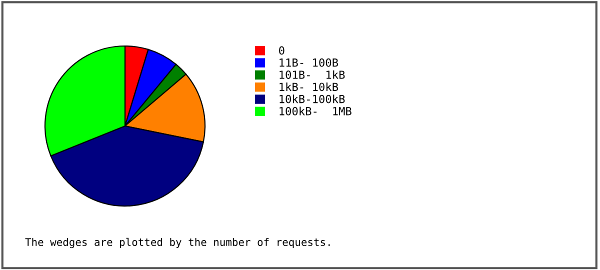 This screenshot has width=600, height=270. Describe the element at coordinates (309, 87) in the screenshot. I see `legend-label: 1kB- 10kB` at that location.